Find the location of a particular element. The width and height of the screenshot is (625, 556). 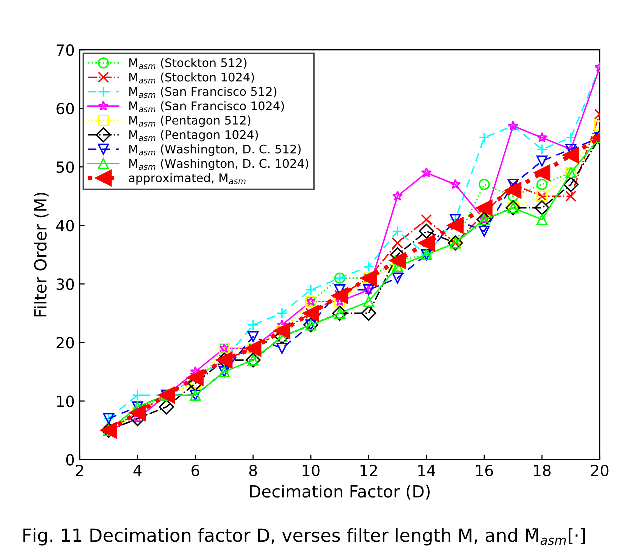

y-tick-label: 10 is located at coordinates (65, 402).